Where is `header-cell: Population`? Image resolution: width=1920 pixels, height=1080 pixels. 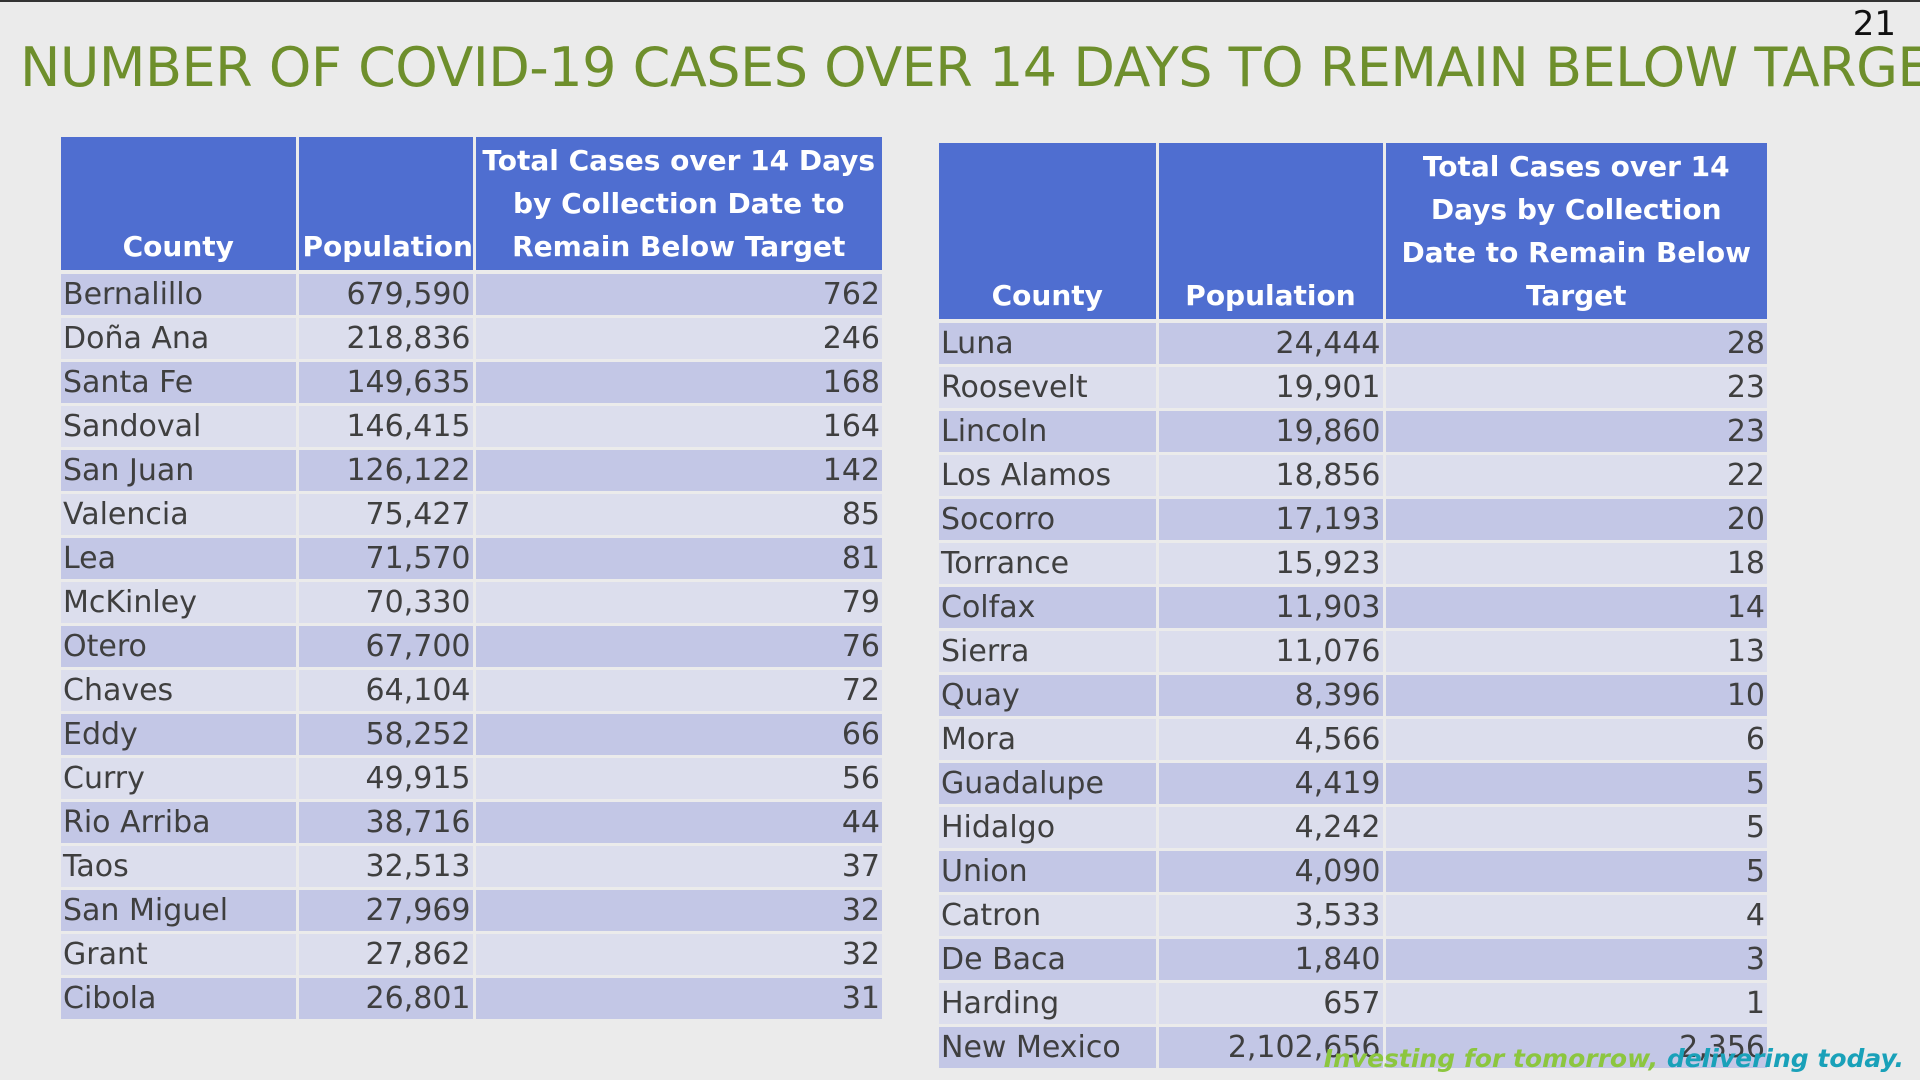
header-cell: Population is located at coordinates (386, 205).